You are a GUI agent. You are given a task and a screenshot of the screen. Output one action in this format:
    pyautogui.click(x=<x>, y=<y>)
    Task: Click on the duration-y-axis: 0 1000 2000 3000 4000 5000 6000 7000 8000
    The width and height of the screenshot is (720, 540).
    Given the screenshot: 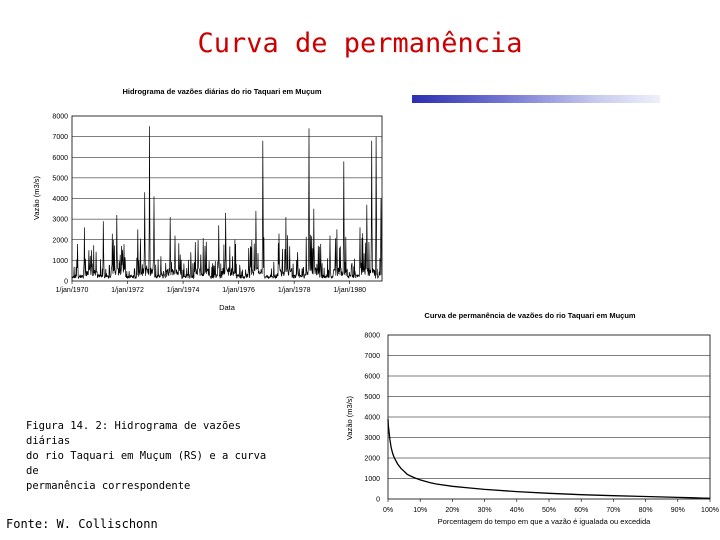 What is the action you would take?
    pyautogui.click(x=372, y=418)
    